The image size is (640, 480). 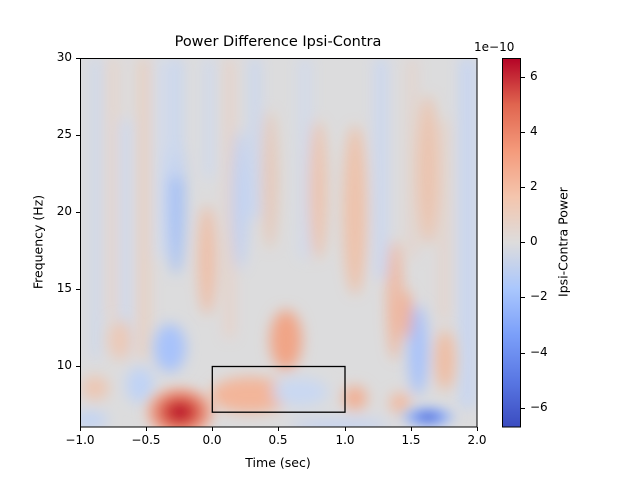 What do you see at coordinates (64, 57) in the screenshot?
I see `y-tick-label: 30` at bounding box center [64, 57].